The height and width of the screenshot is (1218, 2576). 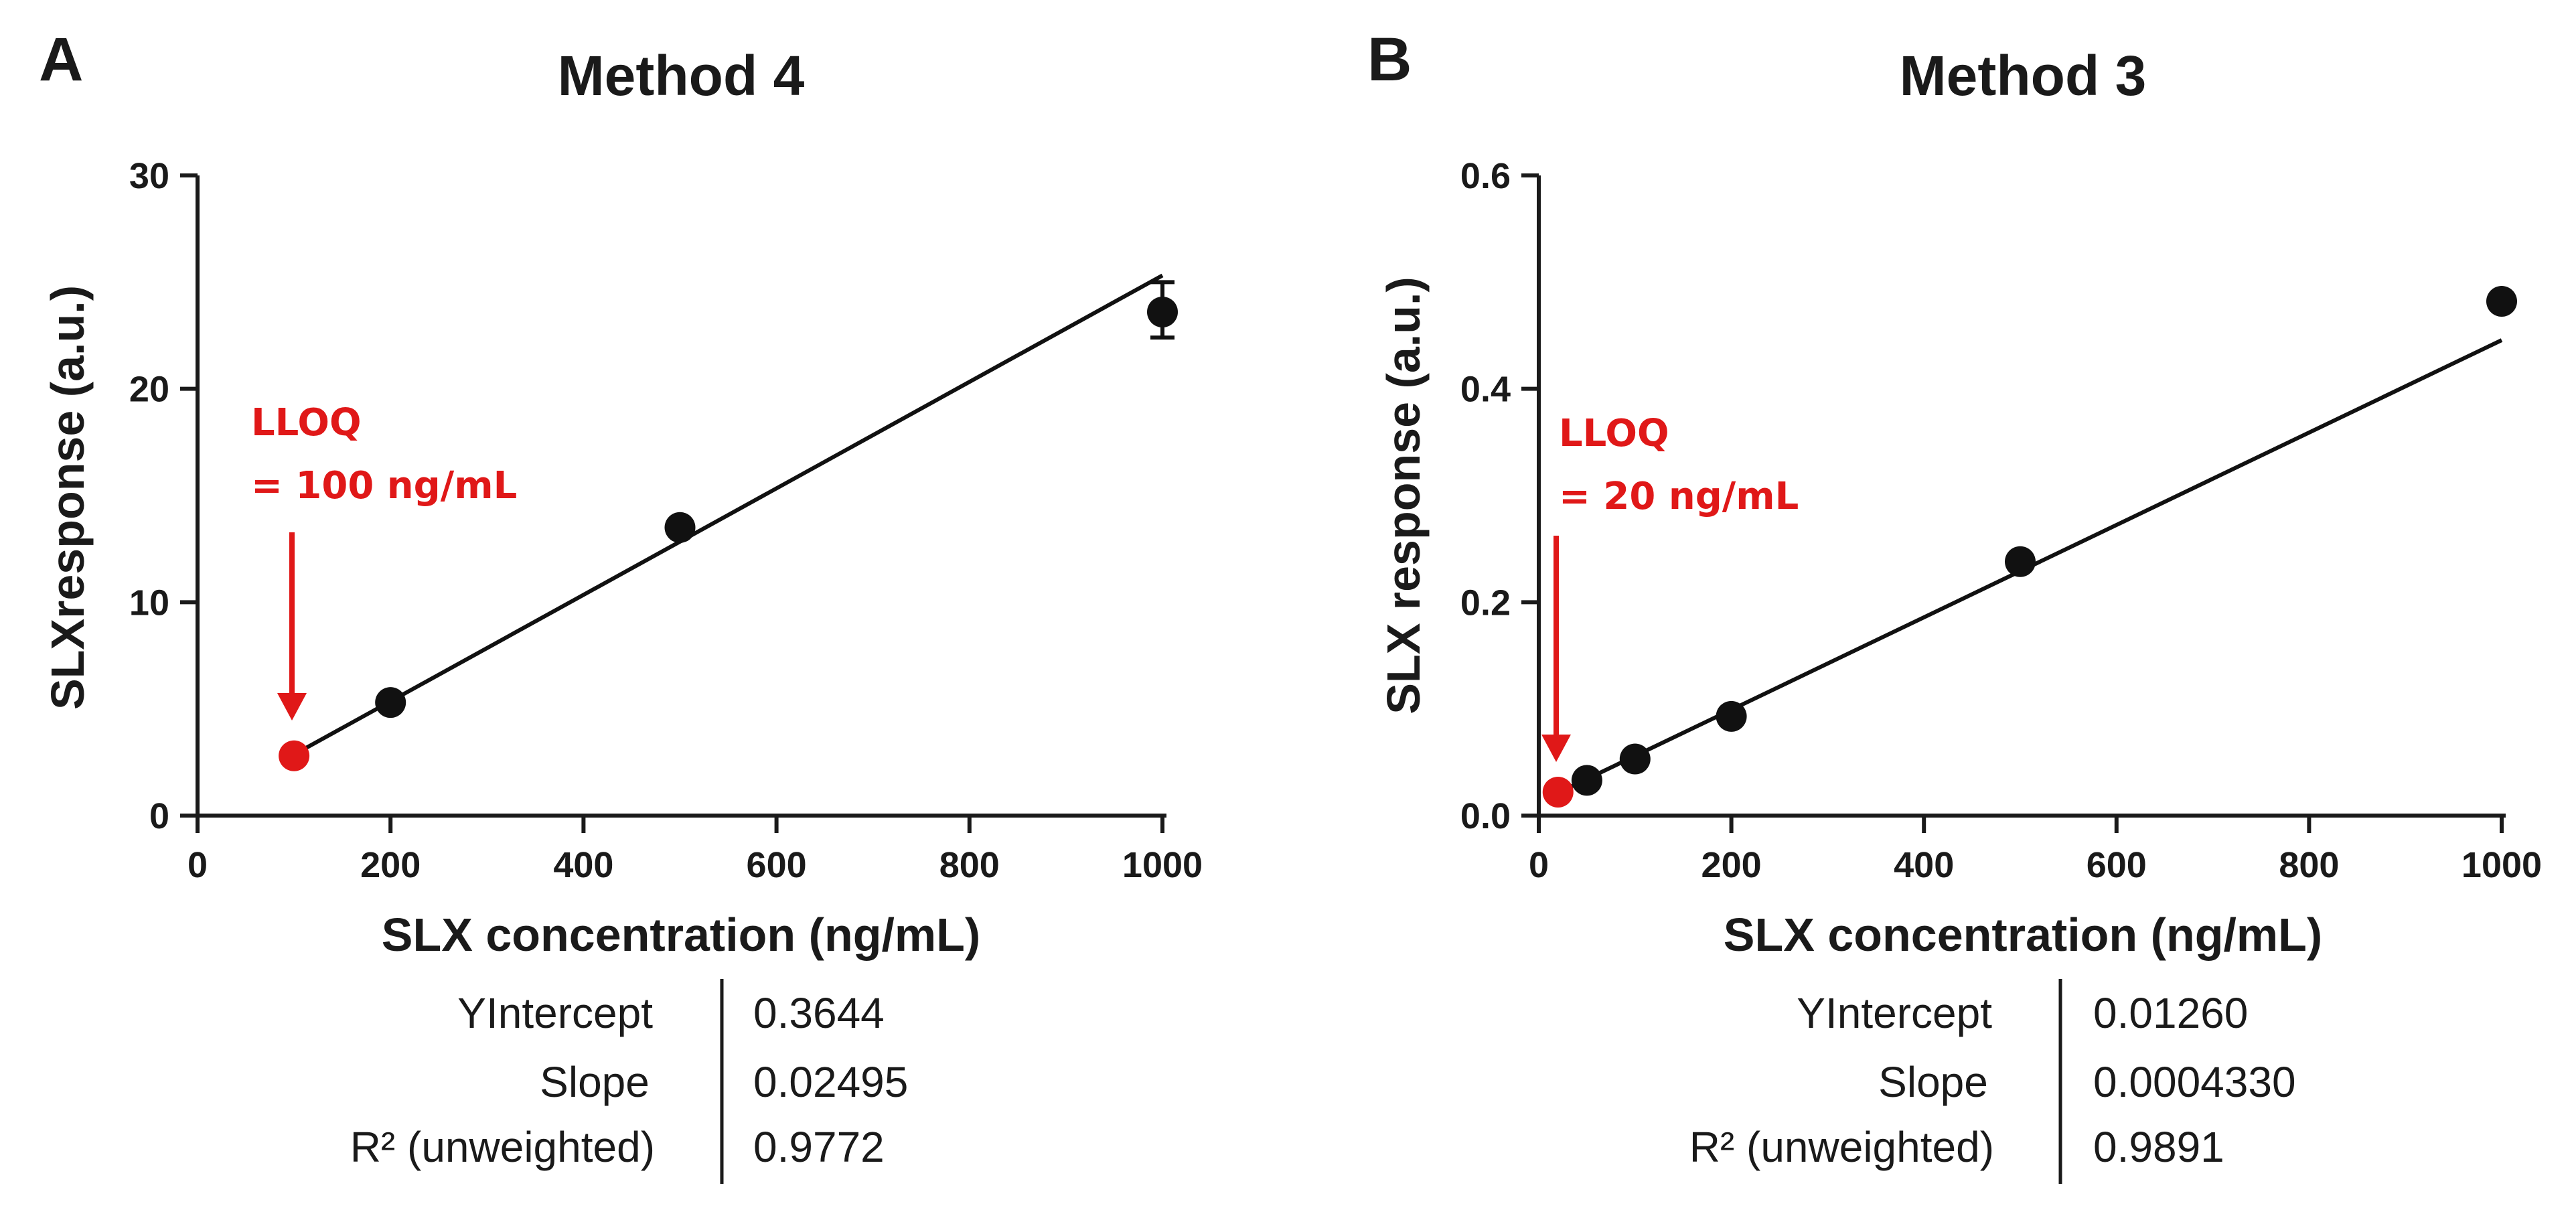 What do you see at coordinates (384, 560) in the screenshot?
I see `lloq-annotation: LLOQ = 100 ng/mL` at bounding box center [384, 560].